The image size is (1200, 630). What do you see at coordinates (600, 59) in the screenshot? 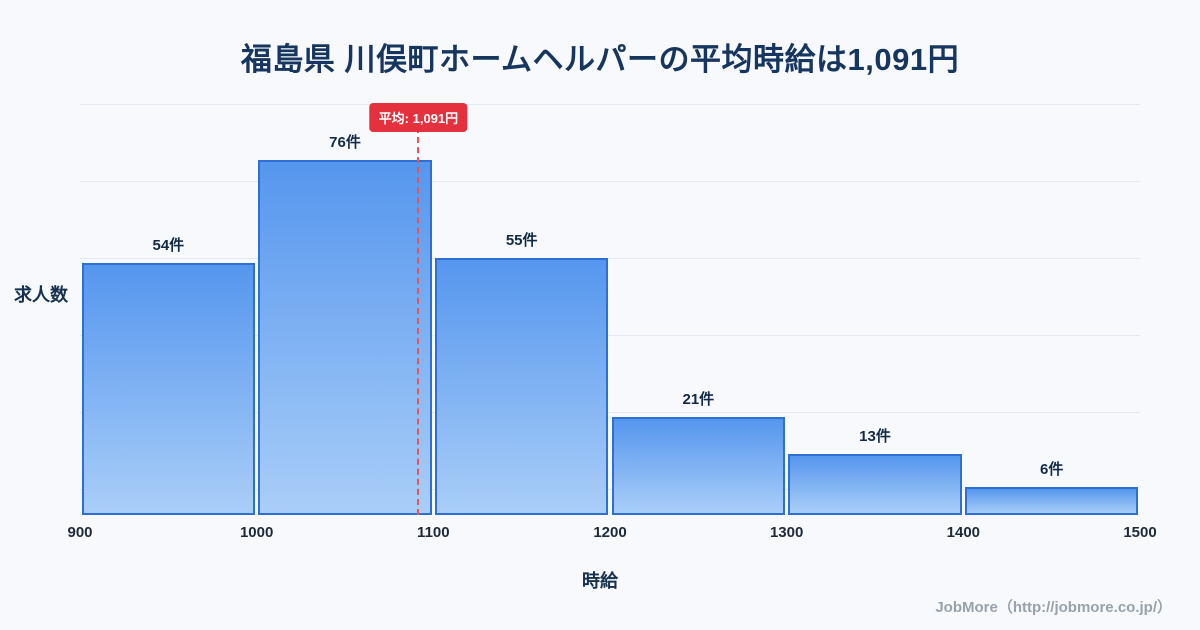
I see `chart-title: 福島県 川俣町ホームヘルパーの平均時給は1,091円` at bounding box center [600, 59].